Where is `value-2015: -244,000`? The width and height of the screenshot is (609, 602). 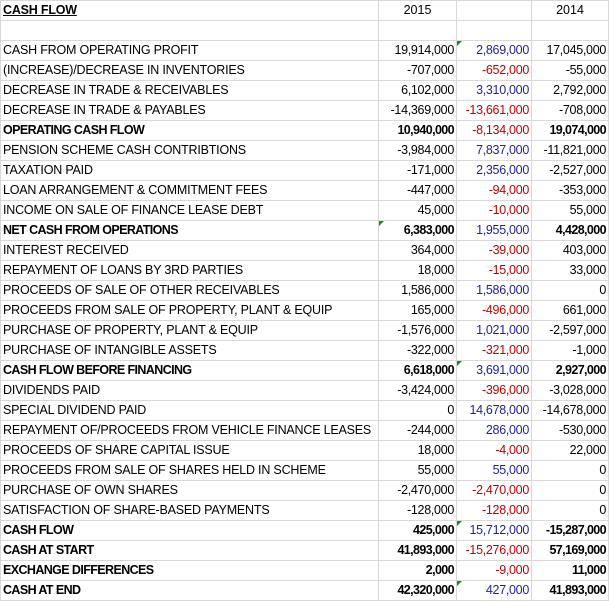 value-2015: -244,000 is located at coordinates (417, 430).